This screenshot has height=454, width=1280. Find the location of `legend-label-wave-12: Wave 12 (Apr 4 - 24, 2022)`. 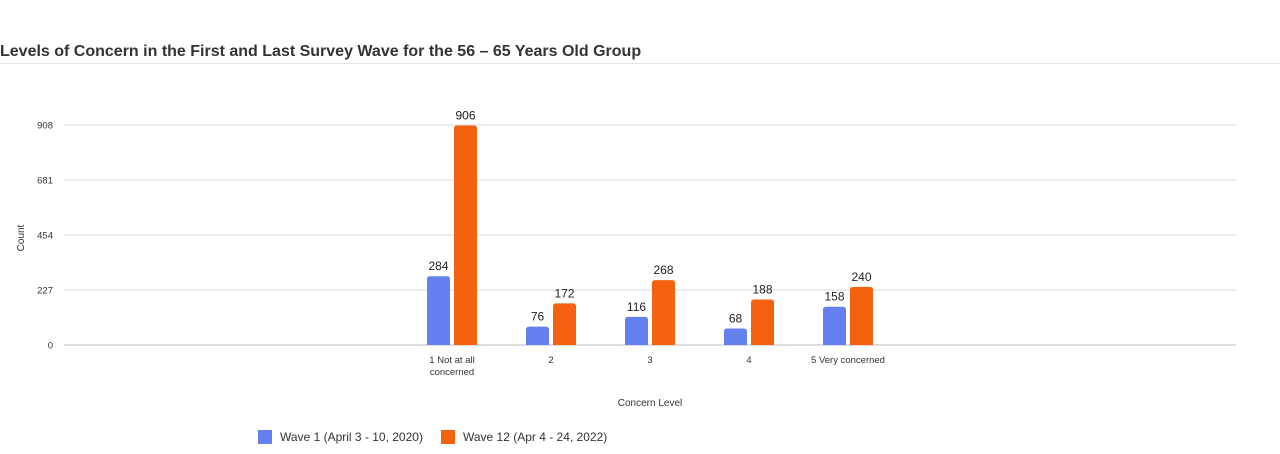

legend-label-wave-12: Wave 12 (Apr 4 - 24, 2022) is located at coordinates (535, 437).